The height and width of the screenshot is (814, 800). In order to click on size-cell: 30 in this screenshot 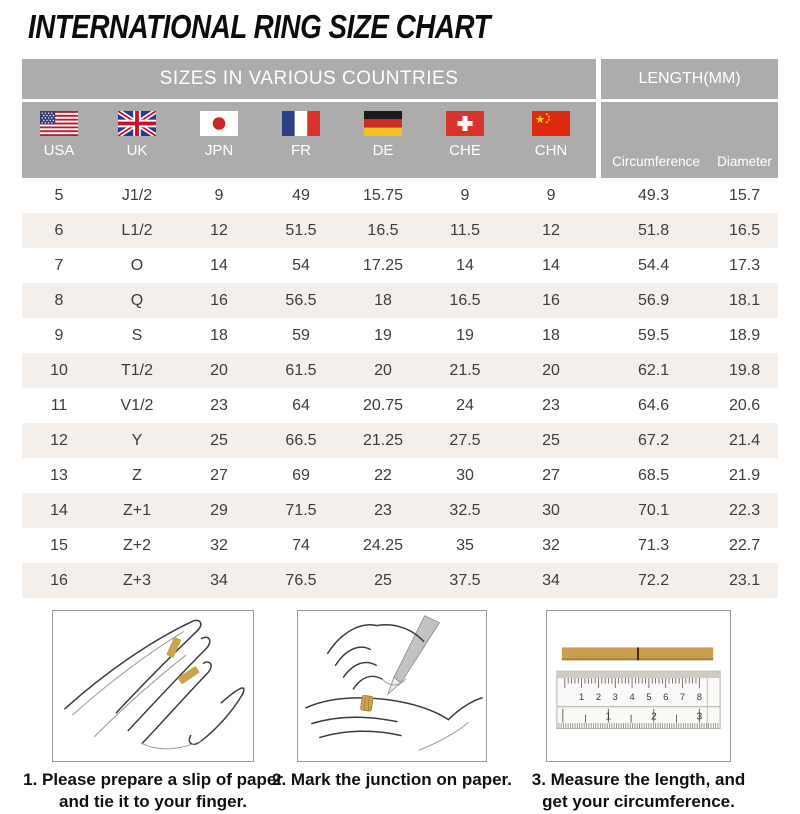, I will do `click(465, 475)`.